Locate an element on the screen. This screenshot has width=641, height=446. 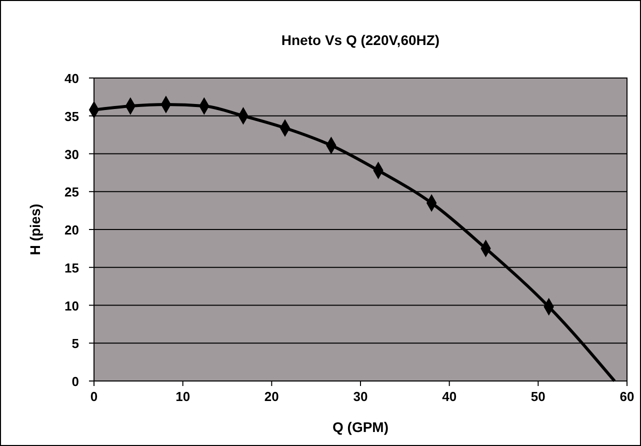
y-tick-label: 30 is located at coordinates (71, 154).